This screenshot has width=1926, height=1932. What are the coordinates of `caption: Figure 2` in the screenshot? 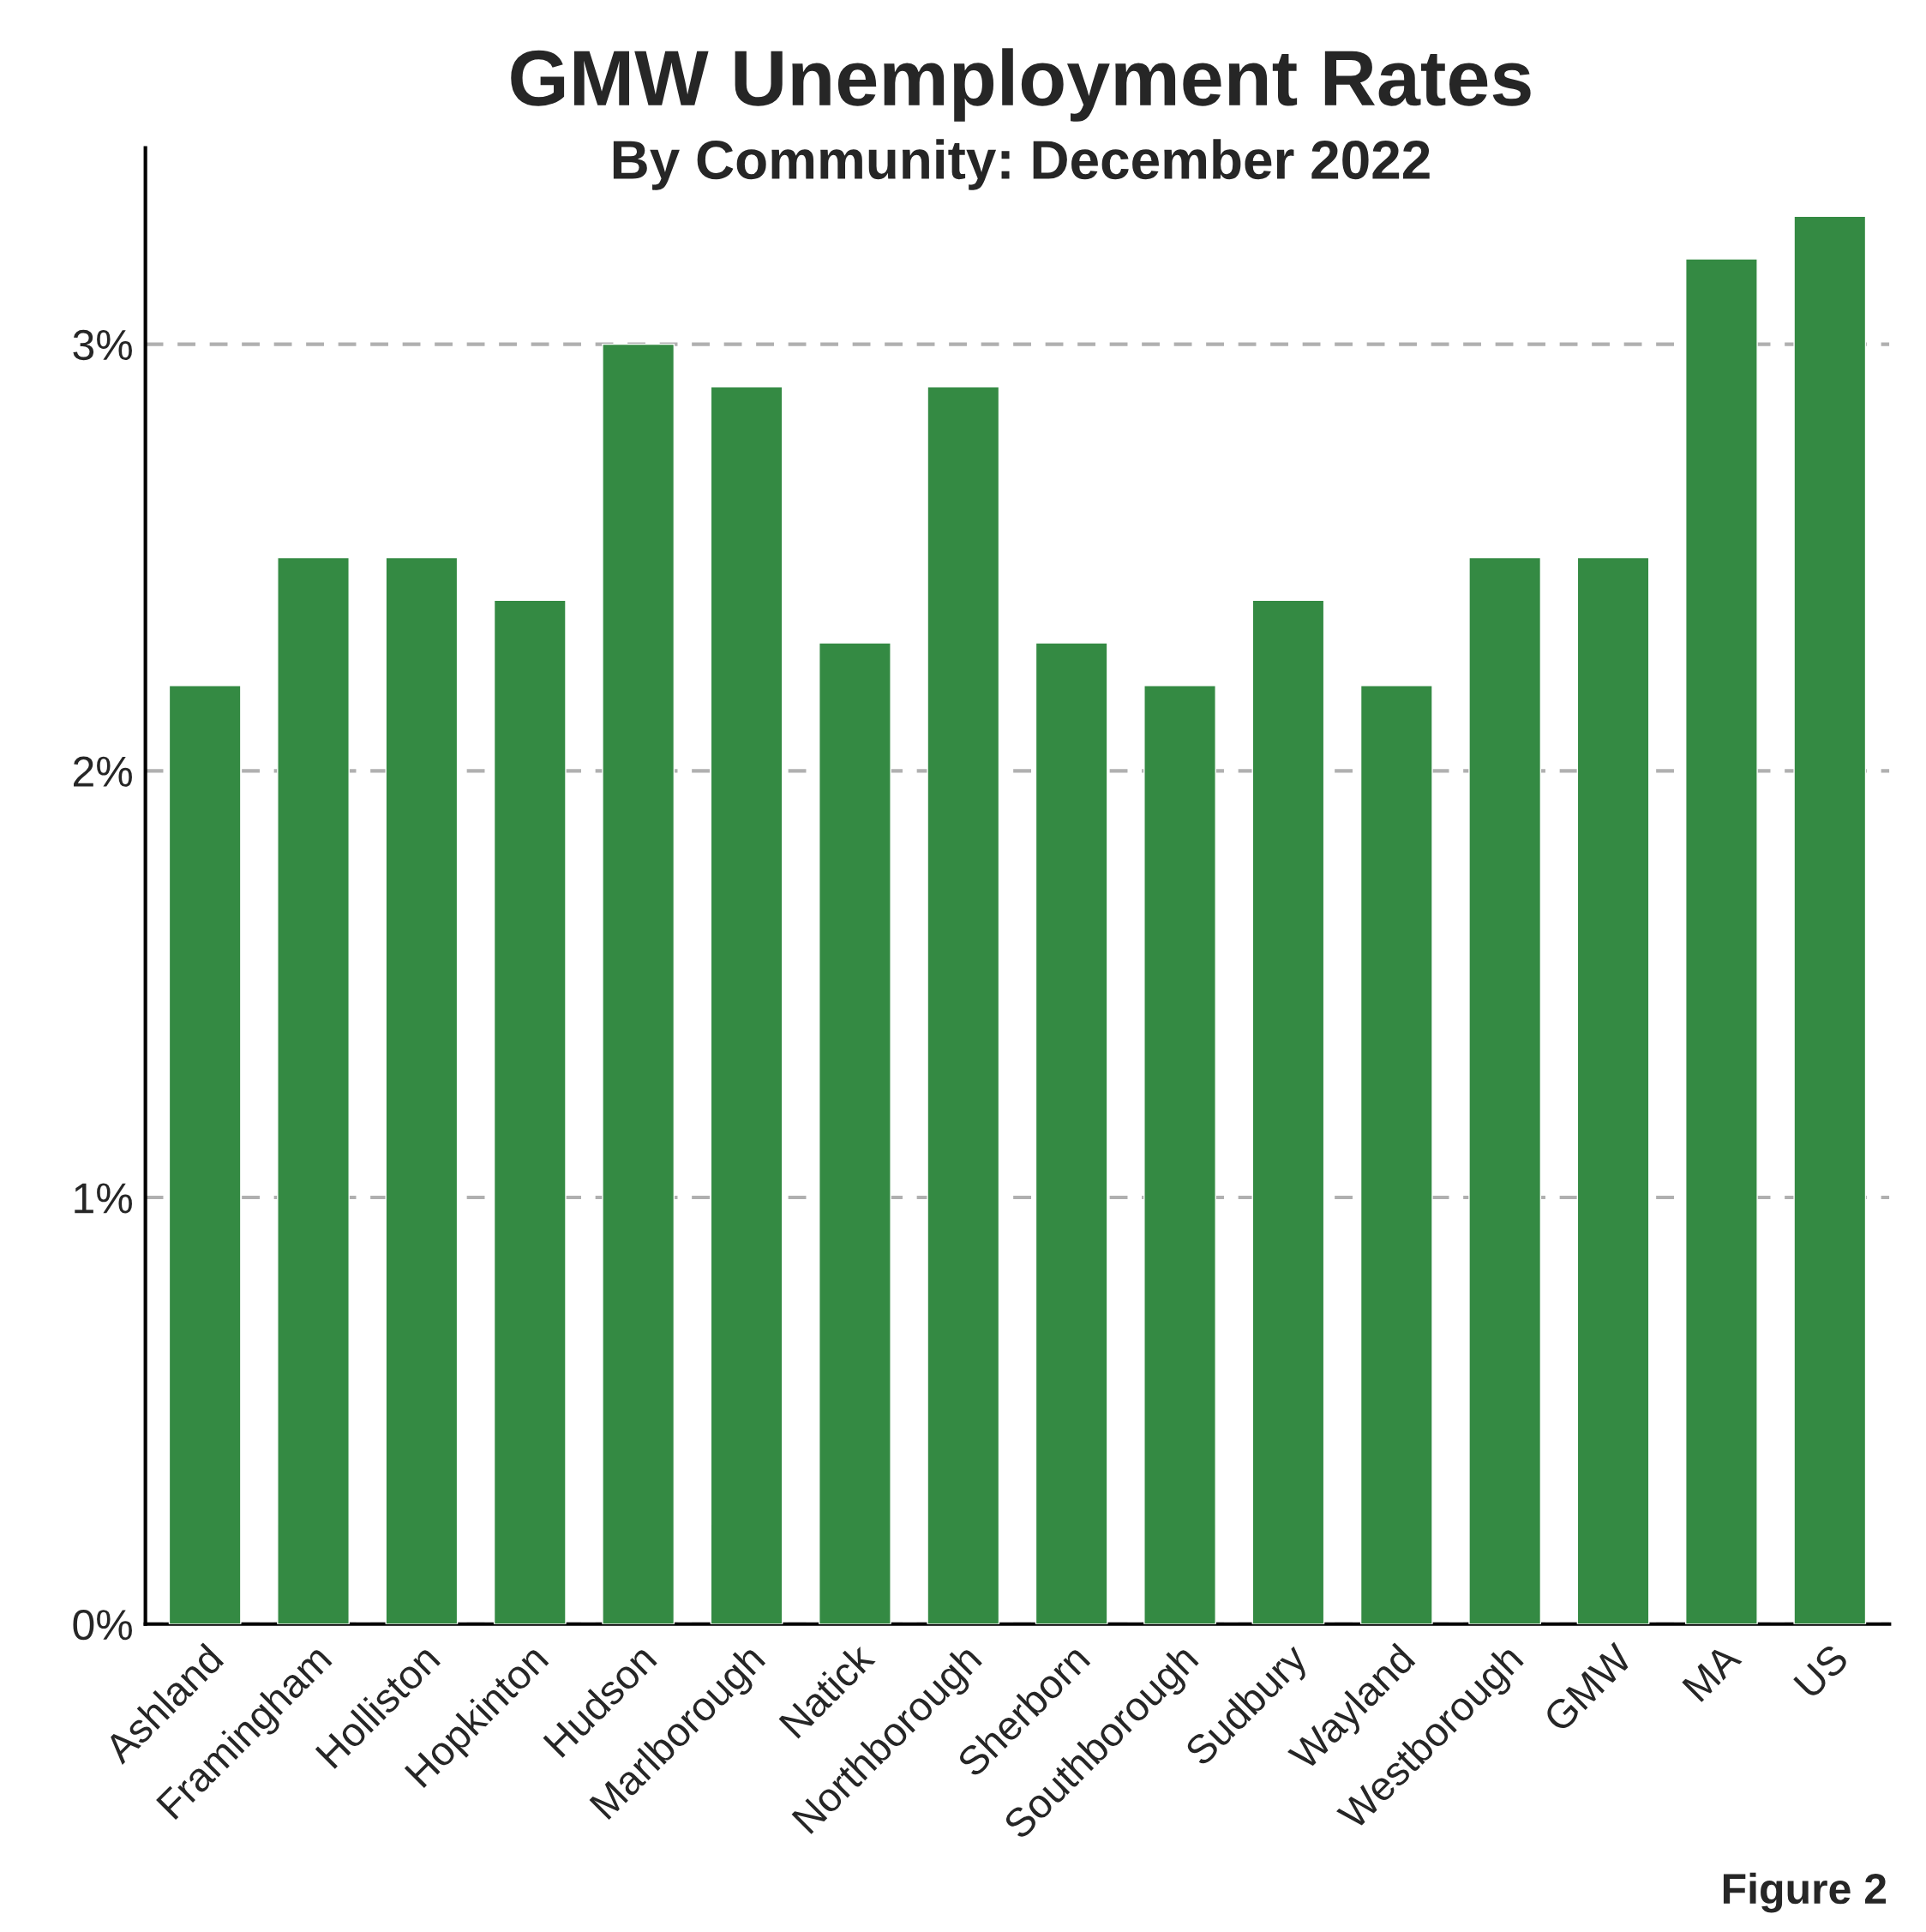 It's located at (1805, 1893).